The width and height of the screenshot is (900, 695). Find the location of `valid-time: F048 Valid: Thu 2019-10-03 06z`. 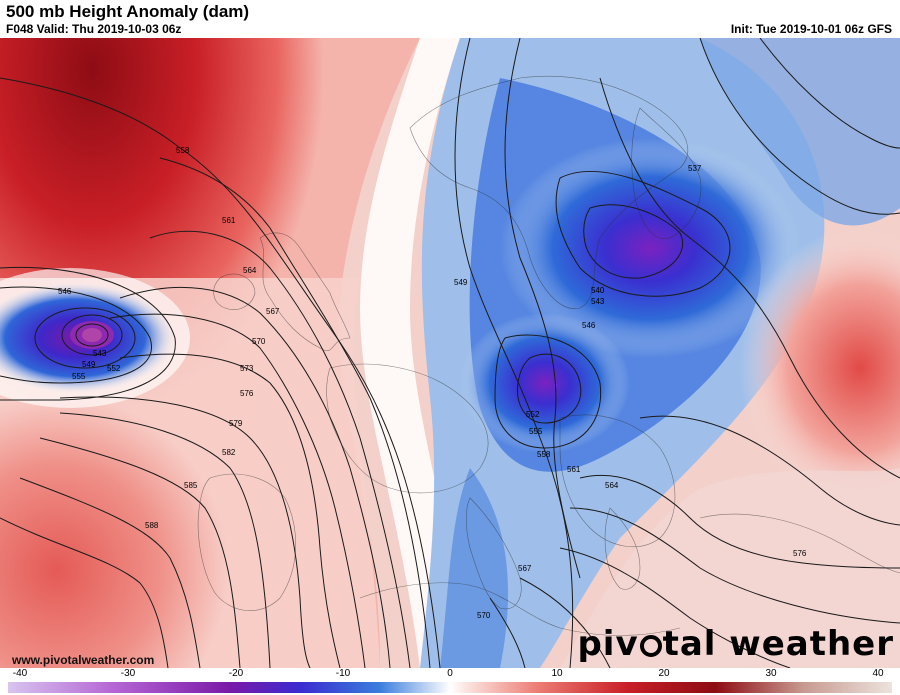

valid-time: F048 Valid: Thu 2019-10-03 06z is located at coordinates (94, 29).